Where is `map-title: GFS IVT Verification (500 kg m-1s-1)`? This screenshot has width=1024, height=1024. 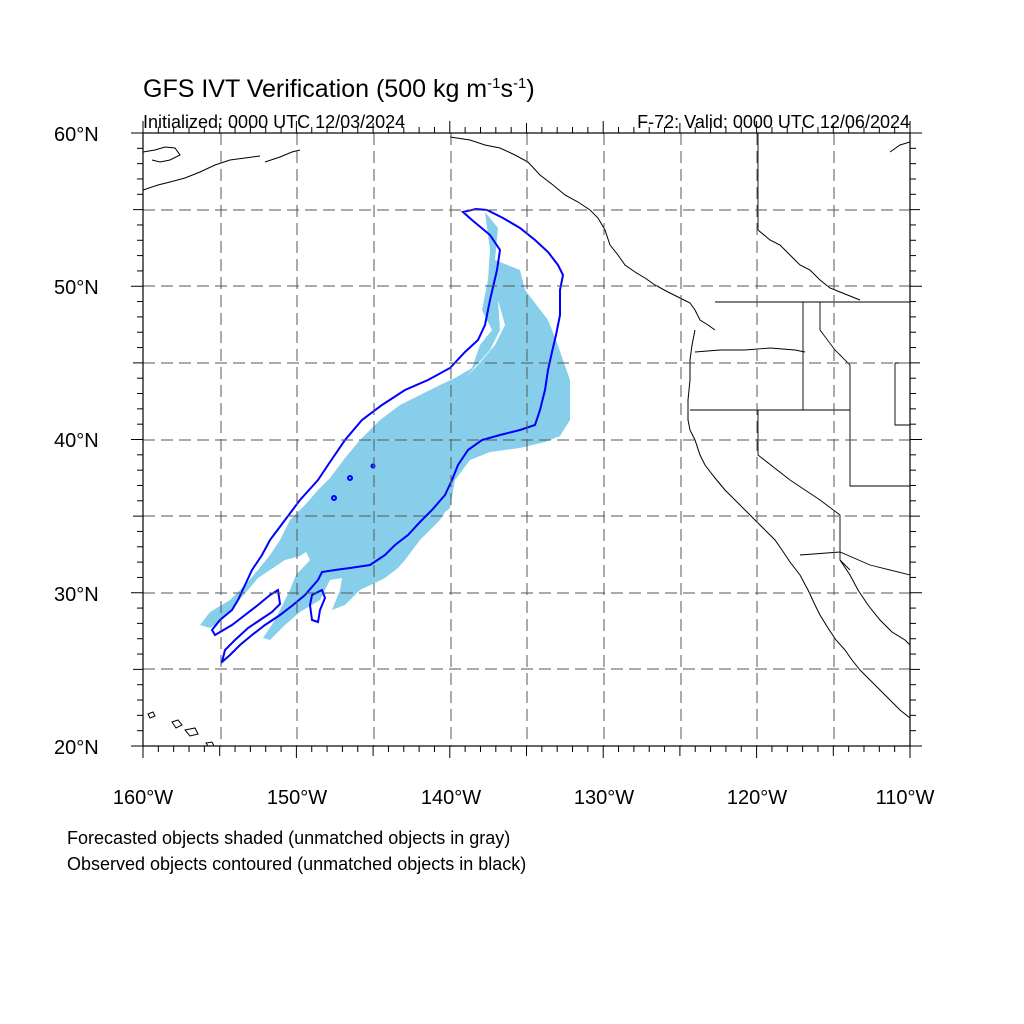 map-title: GFS IVT Verification (500 kg m-1s-1) is located at coordinates (339, 89).